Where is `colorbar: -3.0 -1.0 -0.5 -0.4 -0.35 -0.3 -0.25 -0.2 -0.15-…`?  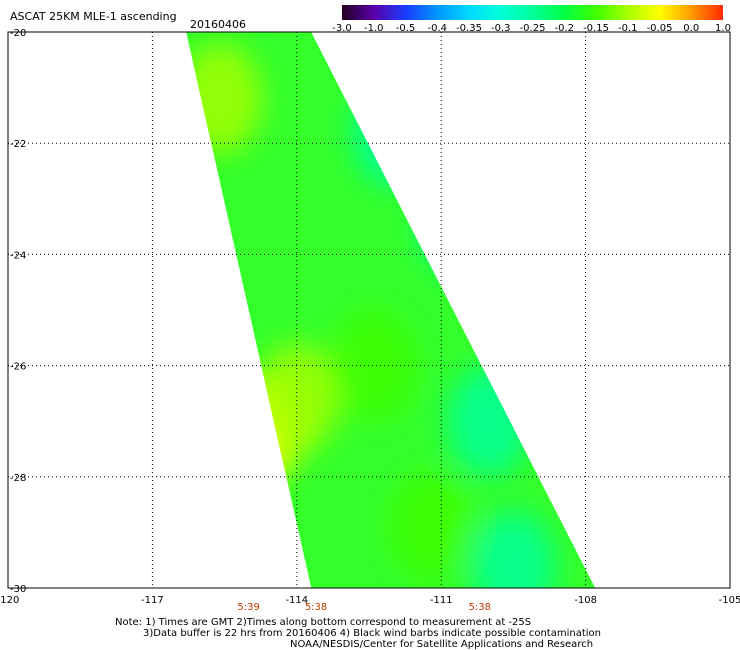 colorbar: -3.0 -1.0 -0.5 -0.4 -0.35 -0.3 -0.25 -0.2 -0.15-… is located at coordinates (531, 19).